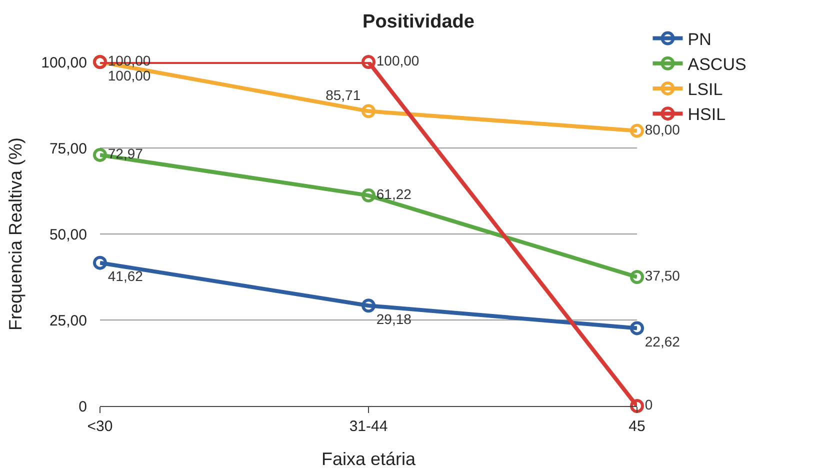  What do you see at coordinates (68, 149) in the screenshot?
I see `y-tick-label: 75,00` at bounding box center [68, 149].